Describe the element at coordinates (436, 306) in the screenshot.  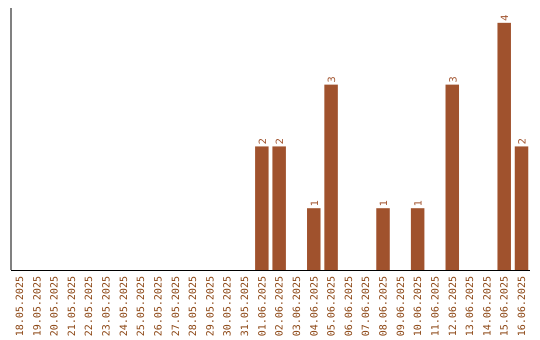
I see `x-tick-label: 11.06.2025` at that location.